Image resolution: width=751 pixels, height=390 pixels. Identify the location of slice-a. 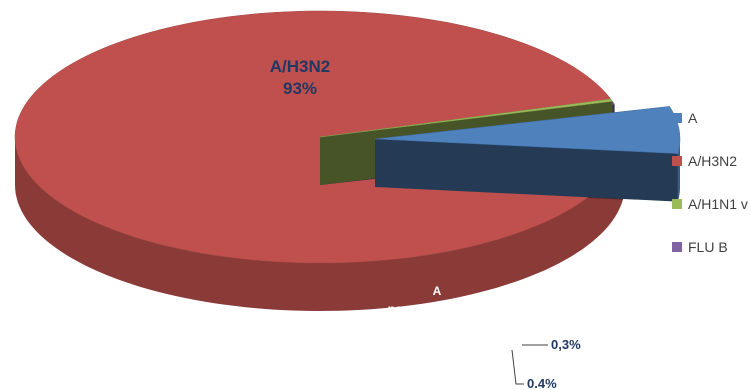
(527, 154).